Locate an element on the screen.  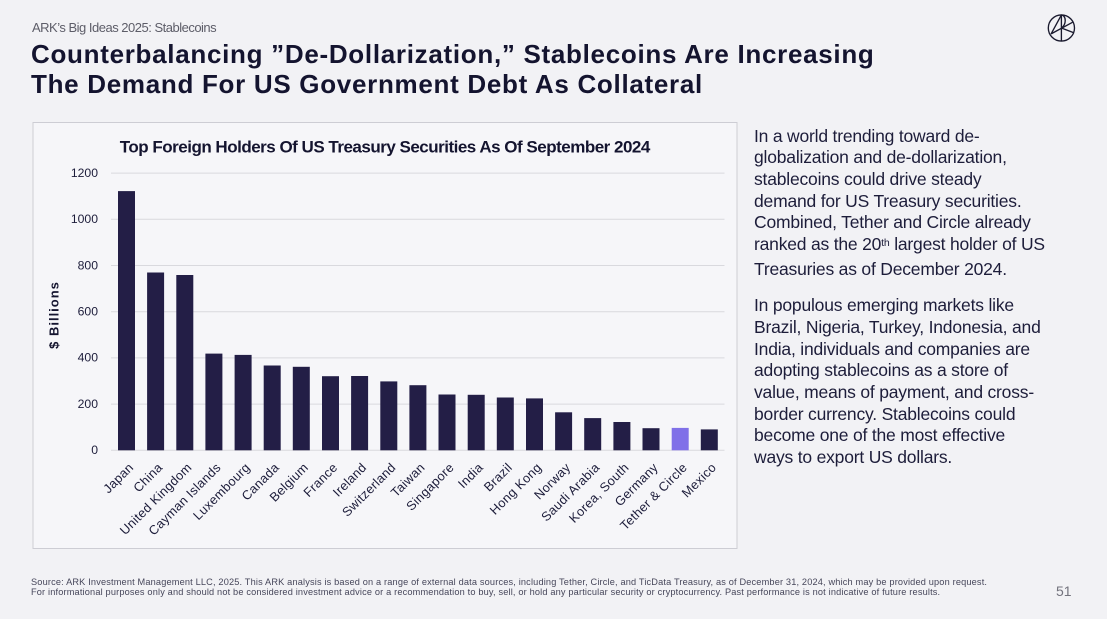
svg-text: 0 is located at coordinates (94, 450).